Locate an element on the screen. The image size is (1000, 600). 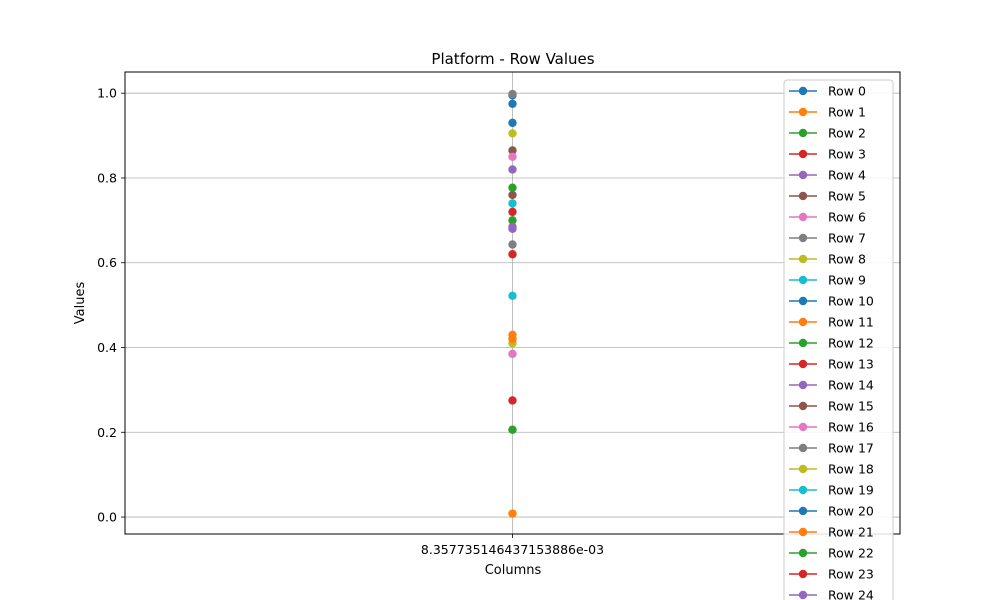
legend-label: Row 17 is located at coordinates (851, 448).